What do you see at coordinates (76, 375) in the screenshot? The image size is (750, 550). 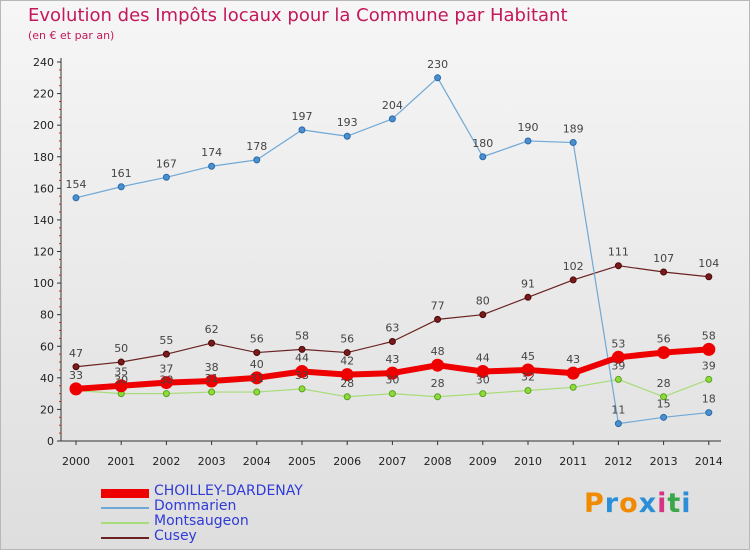 I see `data-label: 33` at bounding box center [76, 375].